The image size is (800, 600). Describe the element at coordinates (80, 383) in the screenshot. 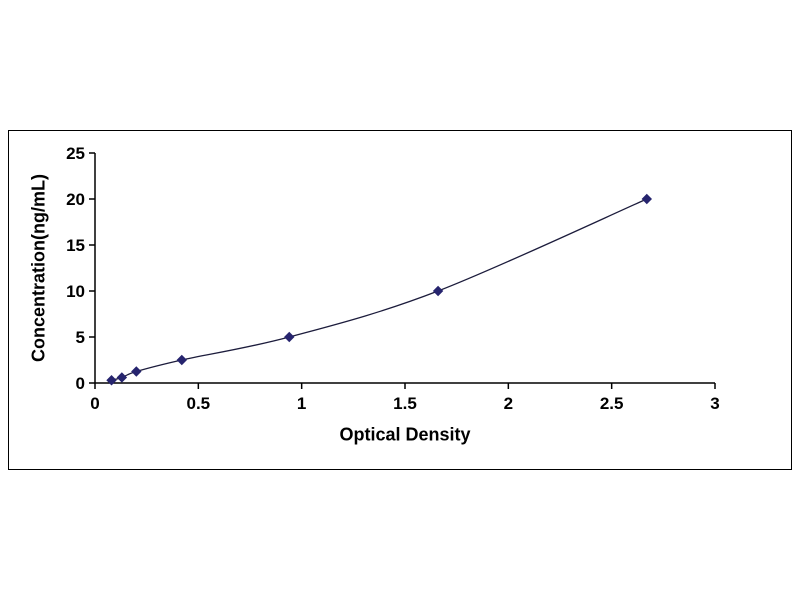

I see `y-tick-label: 0` at that location.